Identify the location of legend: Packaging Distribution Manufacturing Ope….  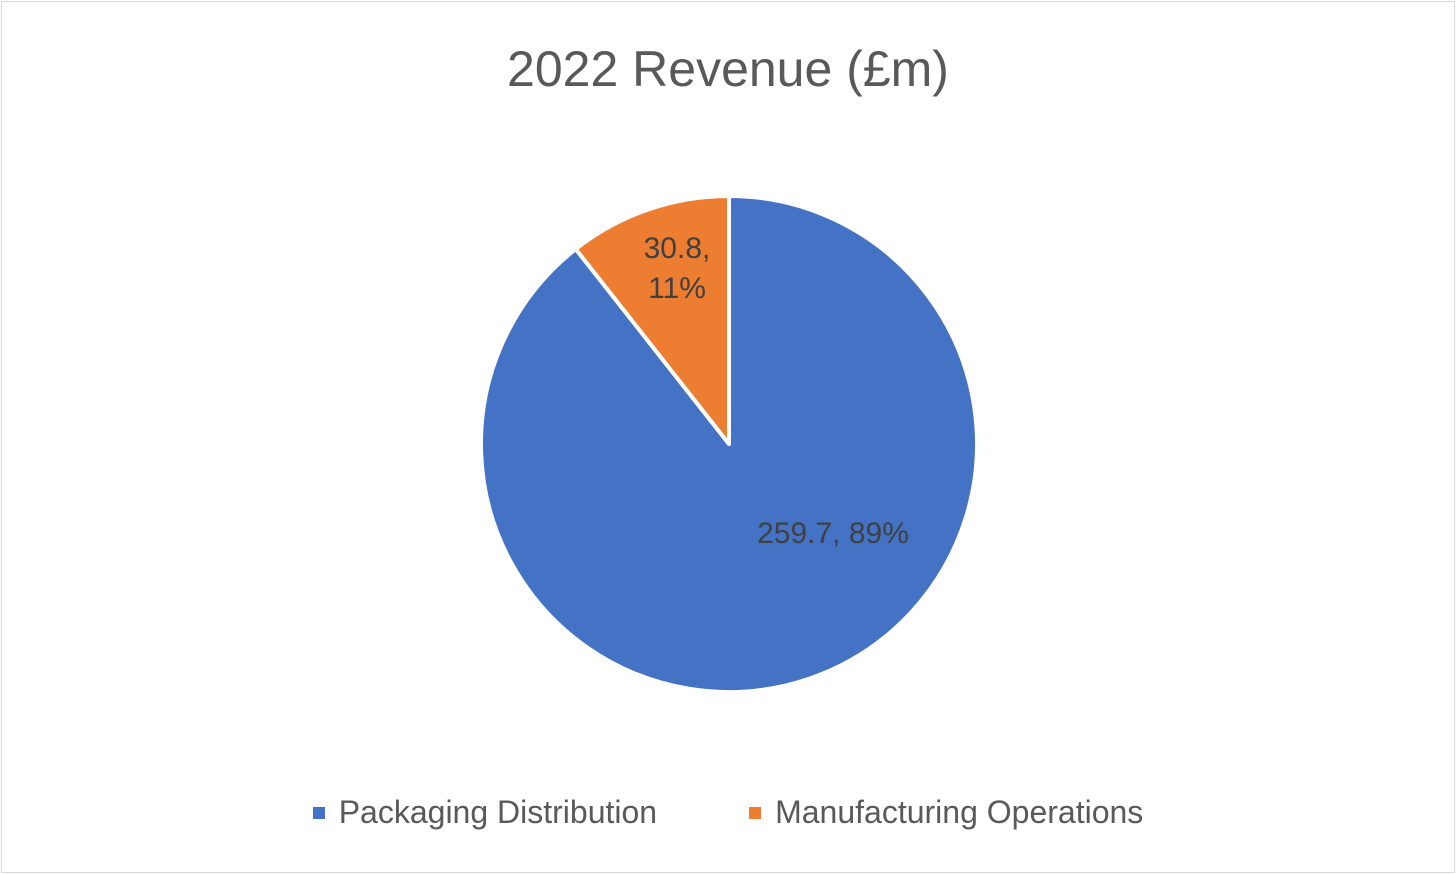
(728, 812).